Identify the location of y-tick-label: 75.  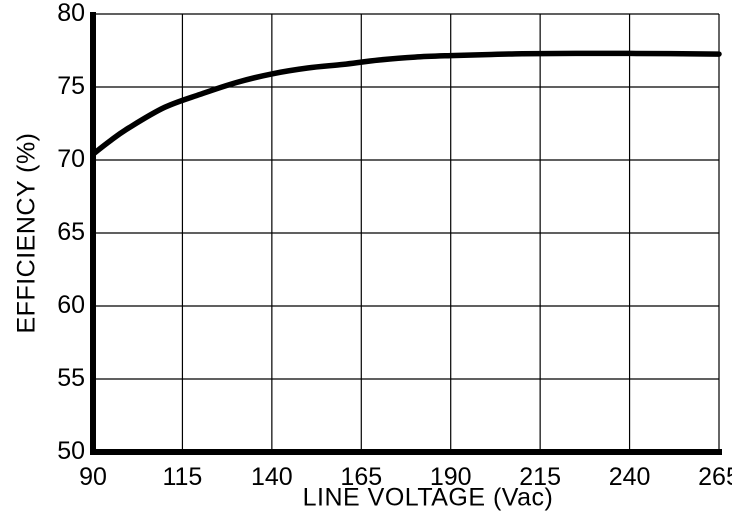
(71, 86).